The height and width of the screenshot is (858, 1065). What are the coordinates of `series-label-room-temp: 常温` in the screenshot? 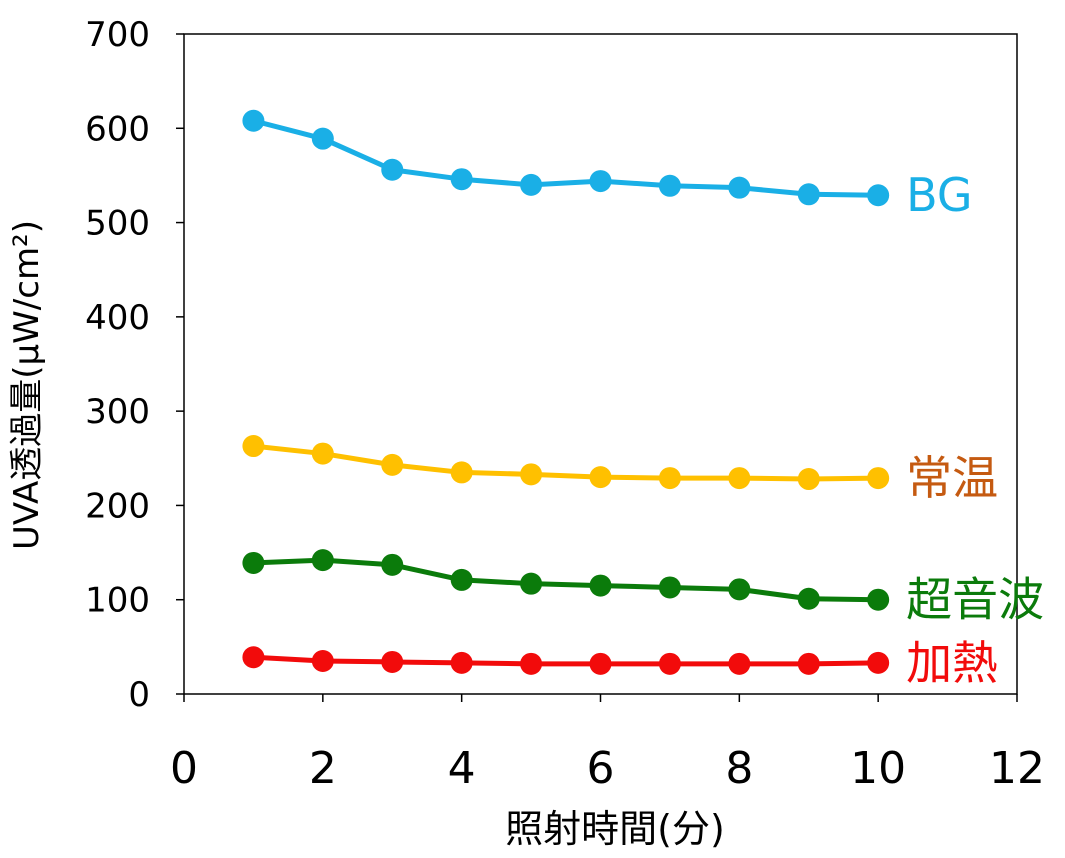 It's located at (952, 478).